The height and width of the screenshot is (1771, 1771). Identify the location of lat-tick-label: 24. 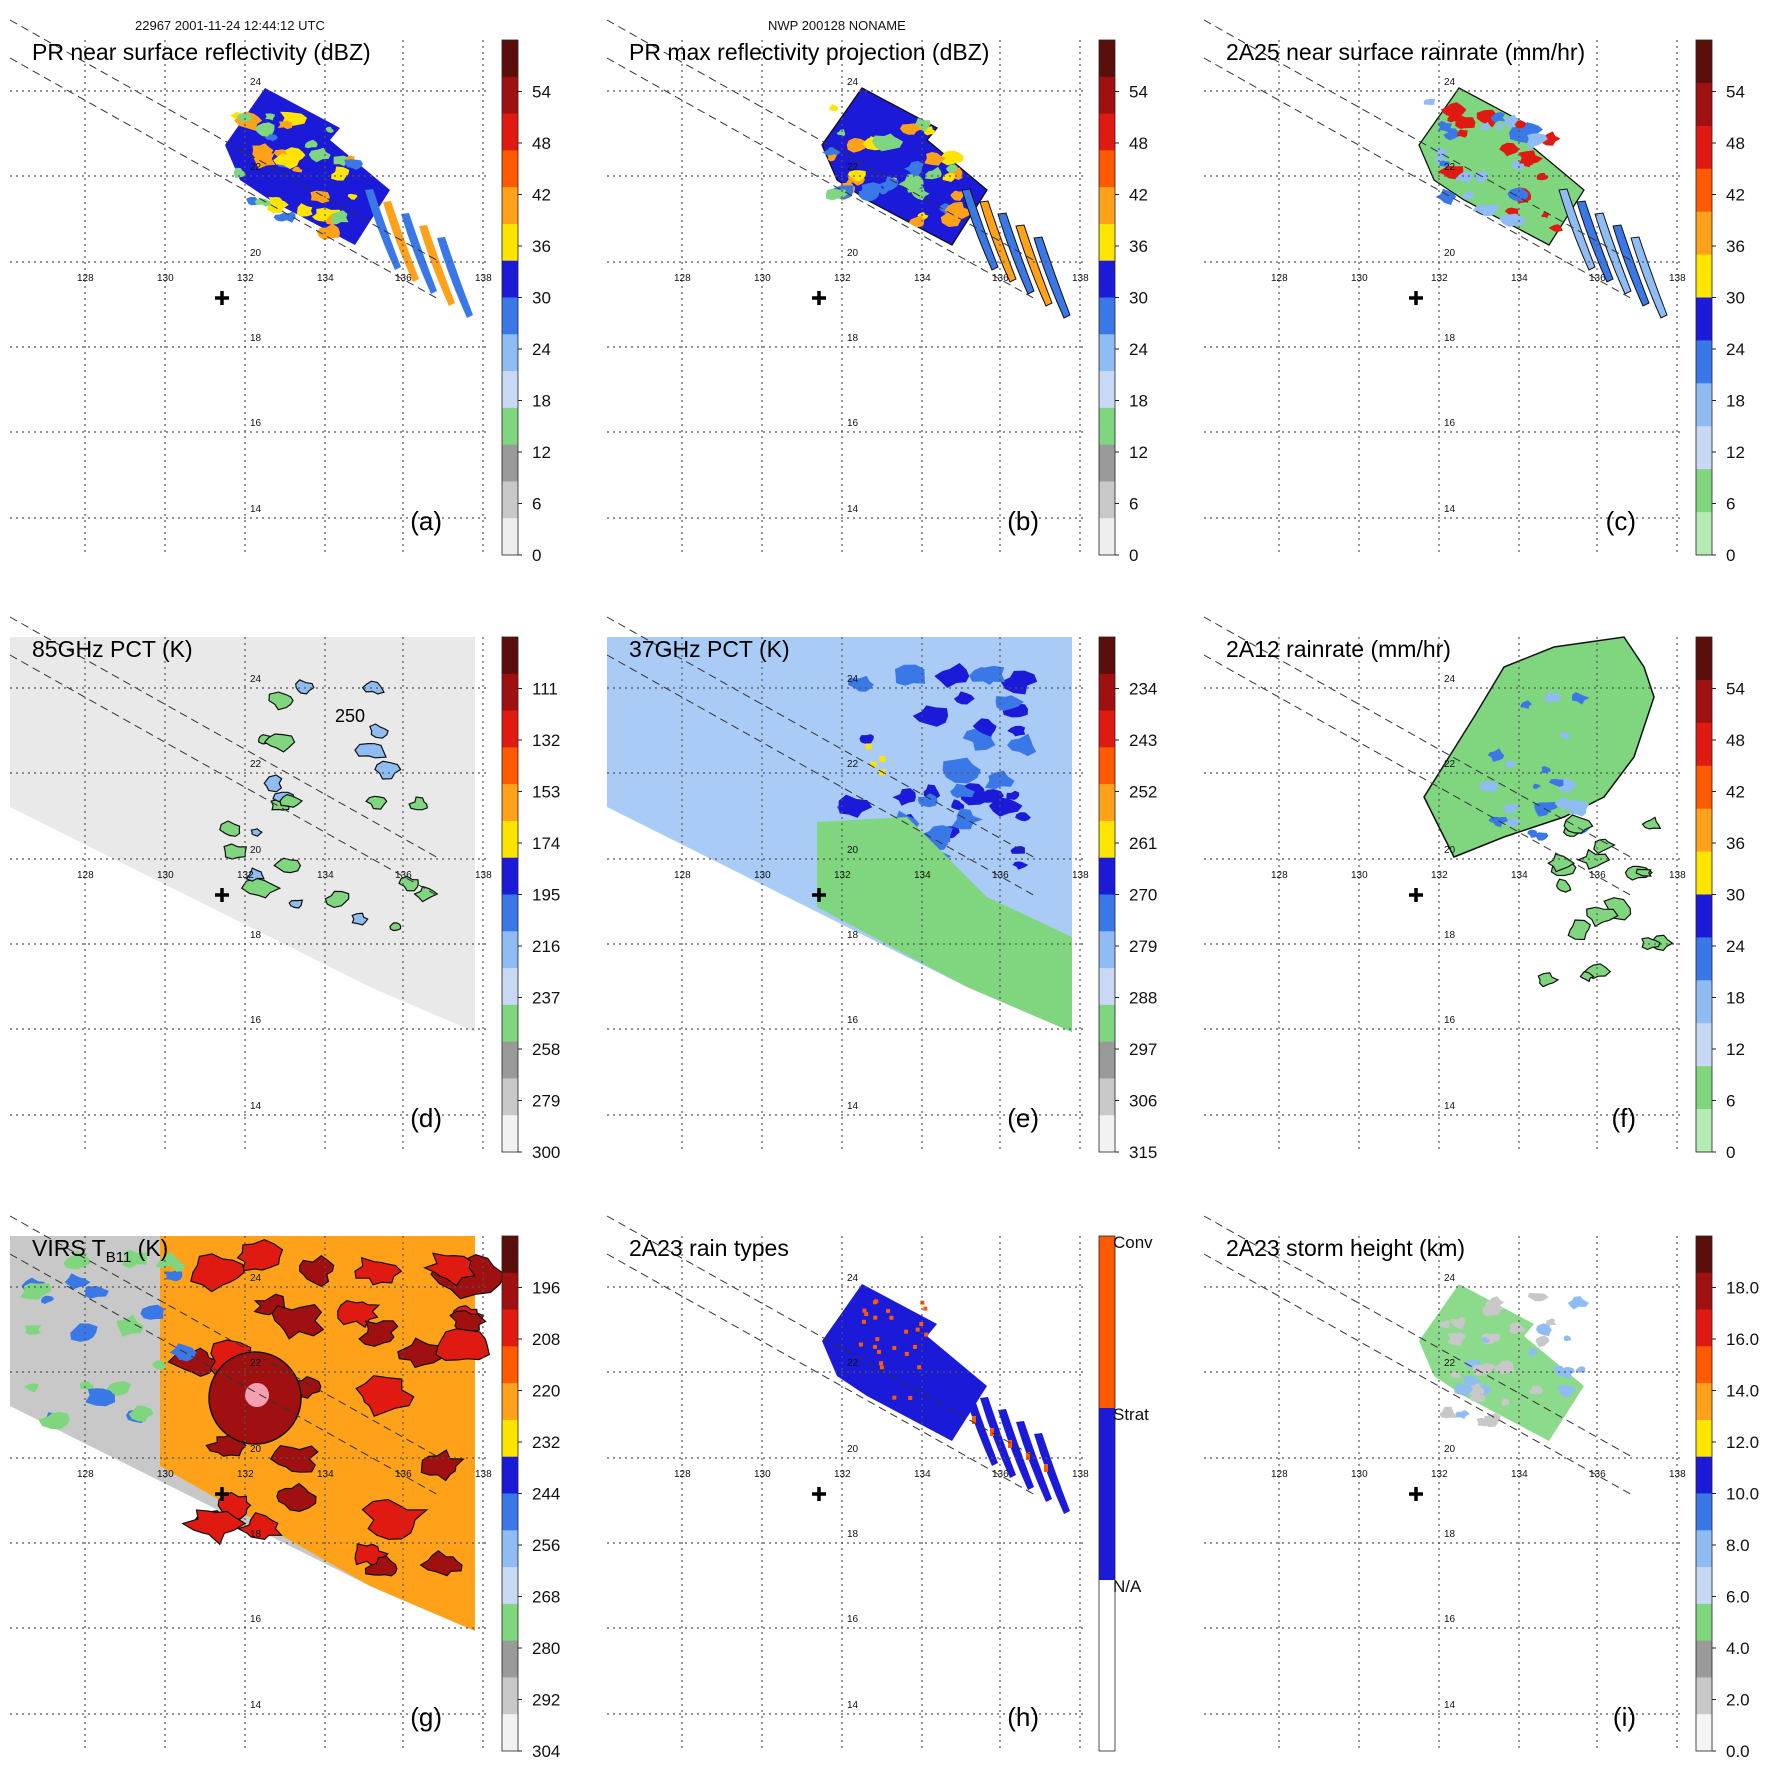
(853, 1278).